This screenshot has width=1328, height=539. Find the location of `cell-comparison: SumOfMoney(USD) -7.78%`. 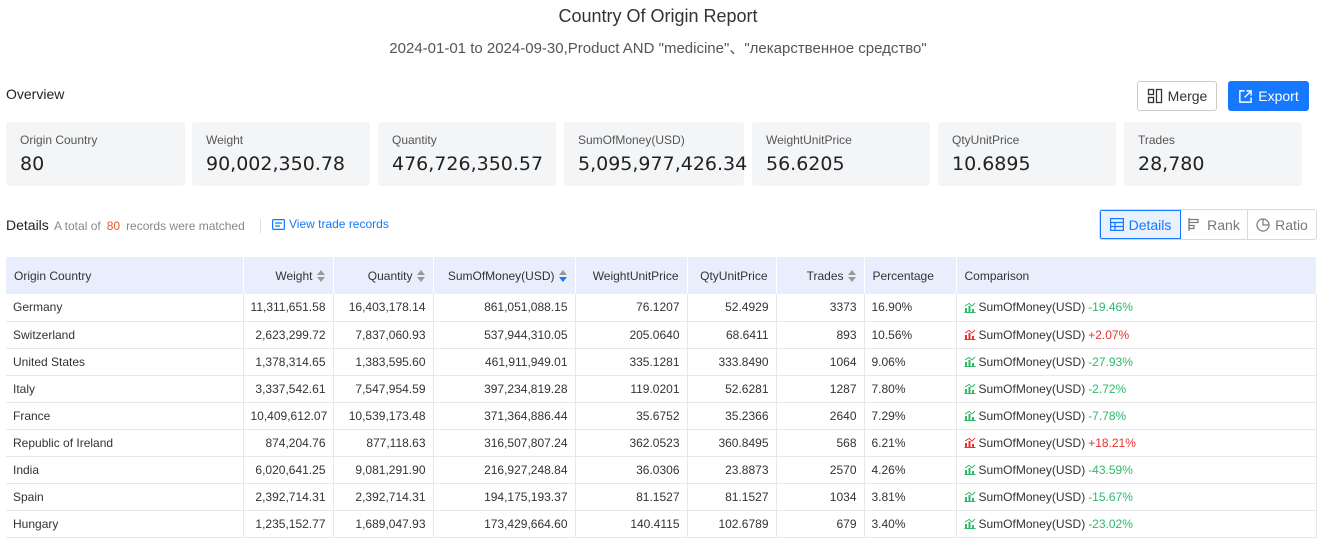

cell-comparison: SumOfMoney(USD) -7.78% is located at coordinates (1136, 416).